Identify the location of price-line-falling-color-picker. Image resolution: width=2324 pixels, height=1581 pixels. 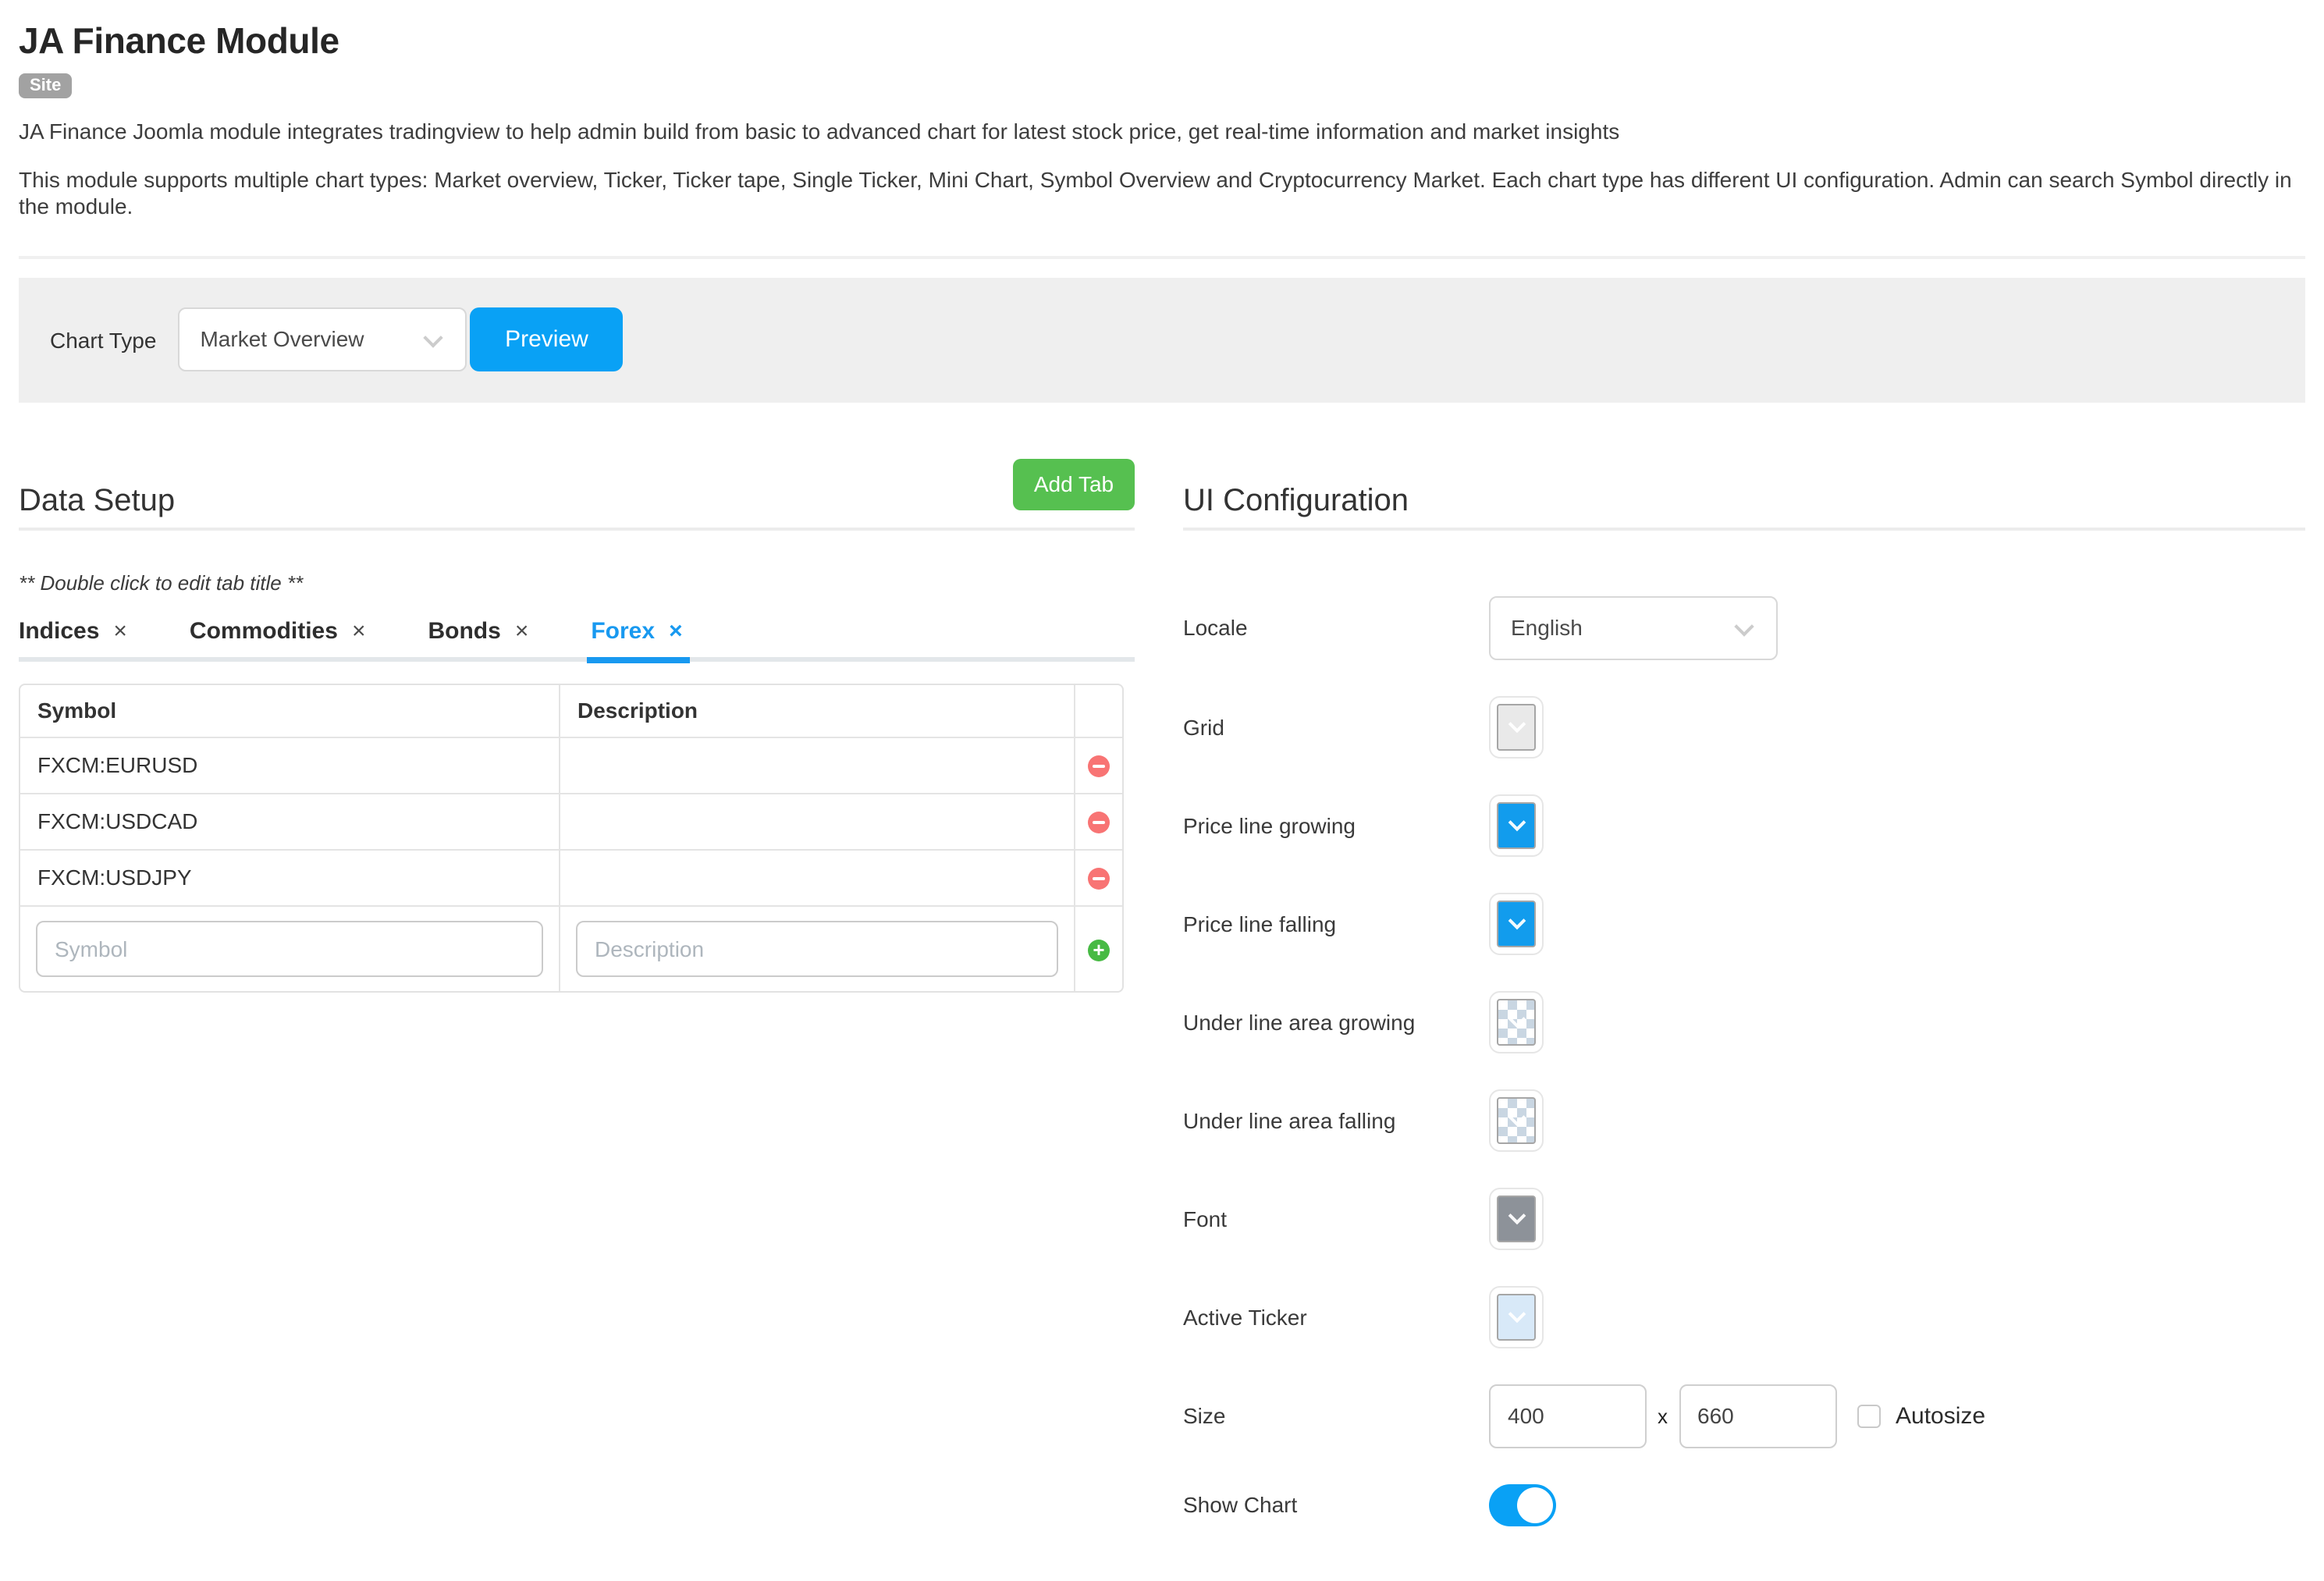
(1517, 923).